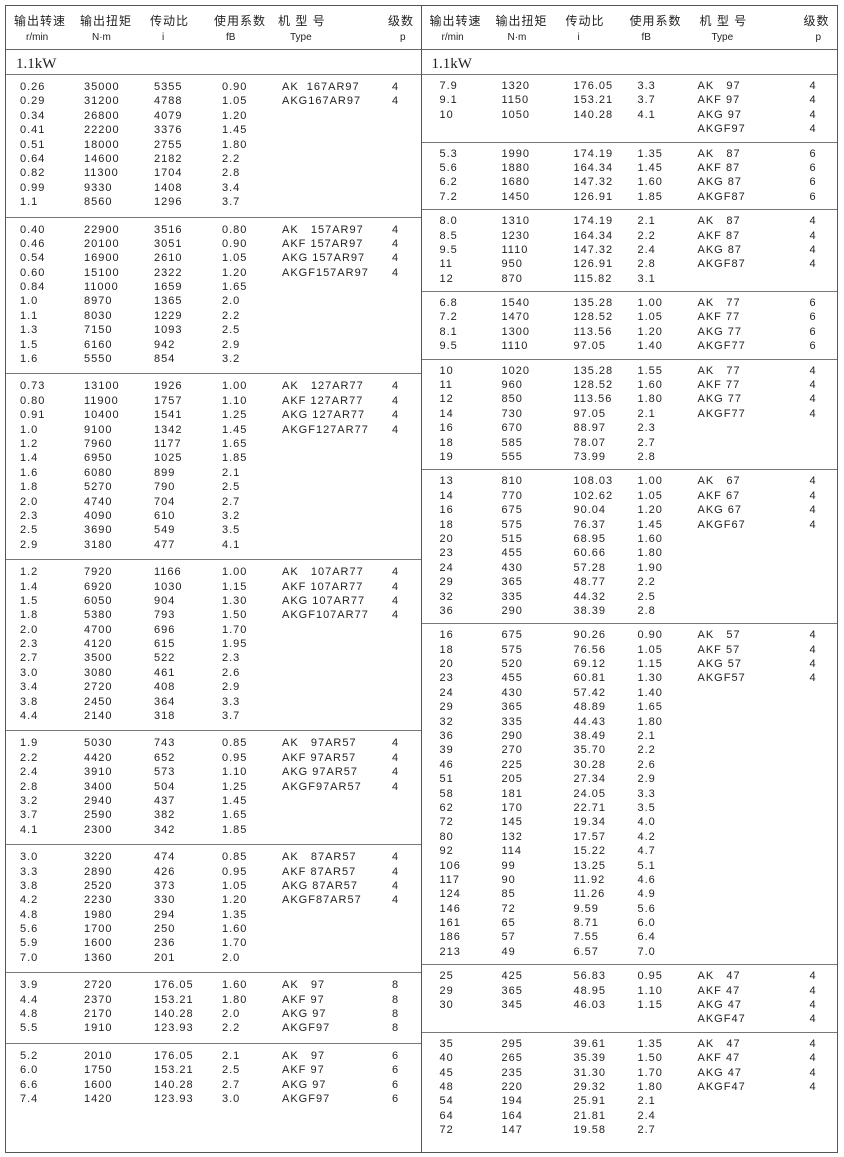  What do you see at coordinates (102, 101) in the screenshot?
I see `cell-torque: 31200` at bounding box center [102, 101].